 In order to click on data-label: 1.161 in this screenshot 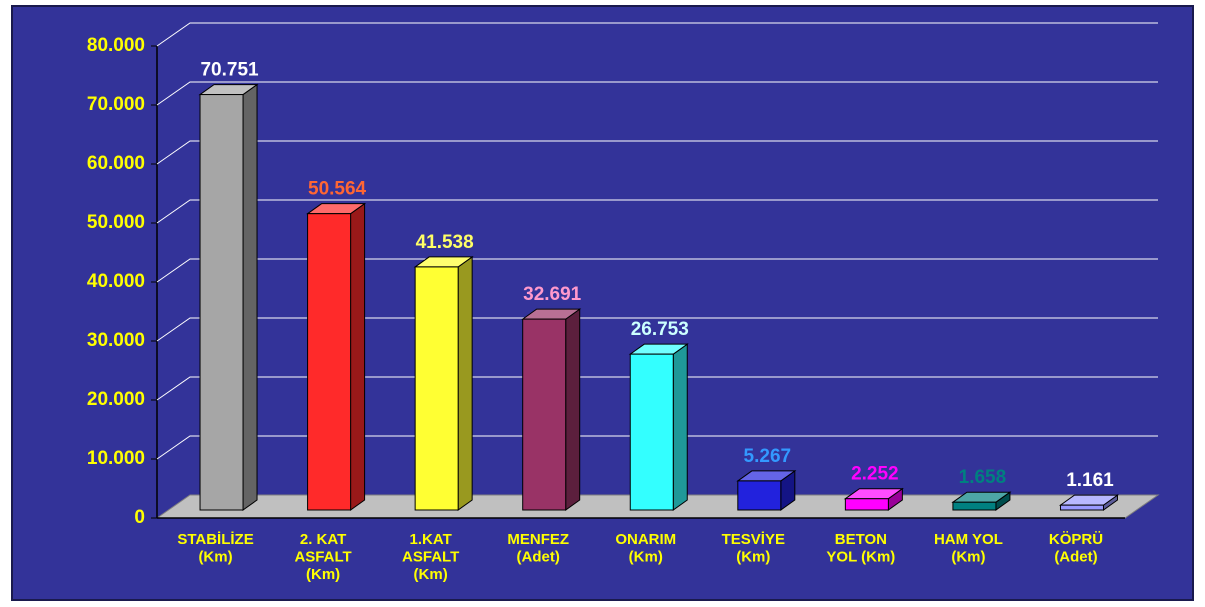, I will do `click(1090, 480)`.